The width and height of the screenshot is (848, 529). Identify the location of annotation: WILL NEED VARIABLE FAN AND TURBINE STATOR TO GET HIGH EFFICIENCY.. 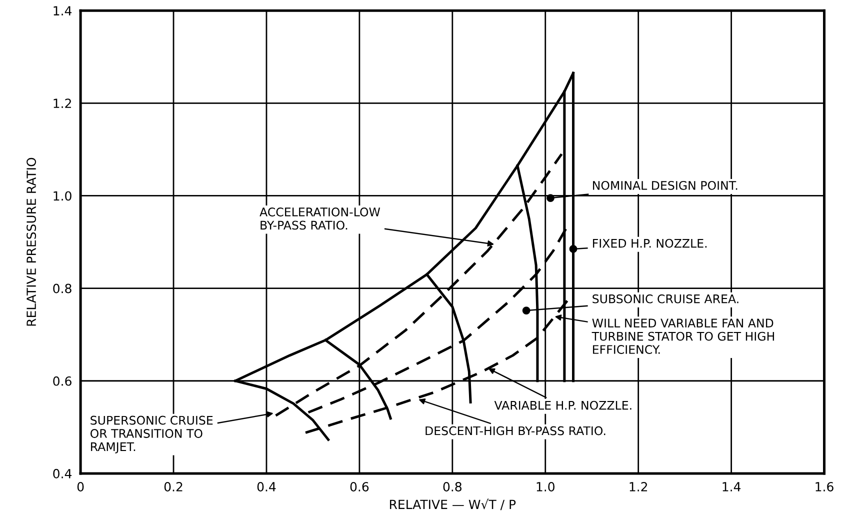
(683, 336).